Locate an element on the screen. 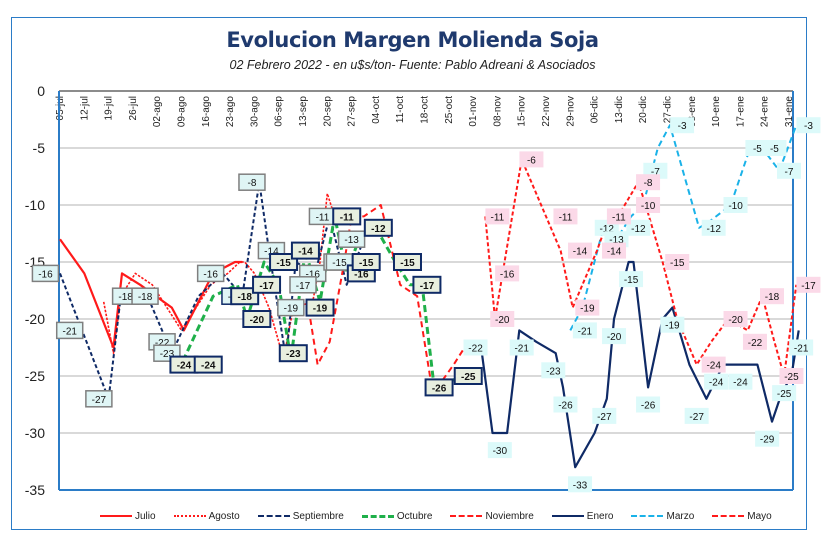 This screenshot has height=545, width=825. x-tick-label: 23-ago is located at coordinates (230, 112).